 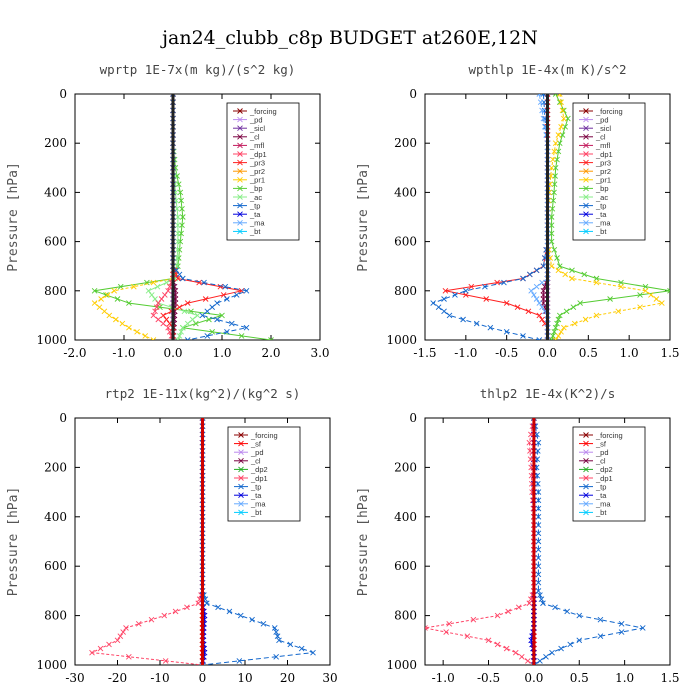 What do you see at coordinates (256, 119) in the screenshot?
I see `legend-label: _pd` at bounding box center [256, 119].